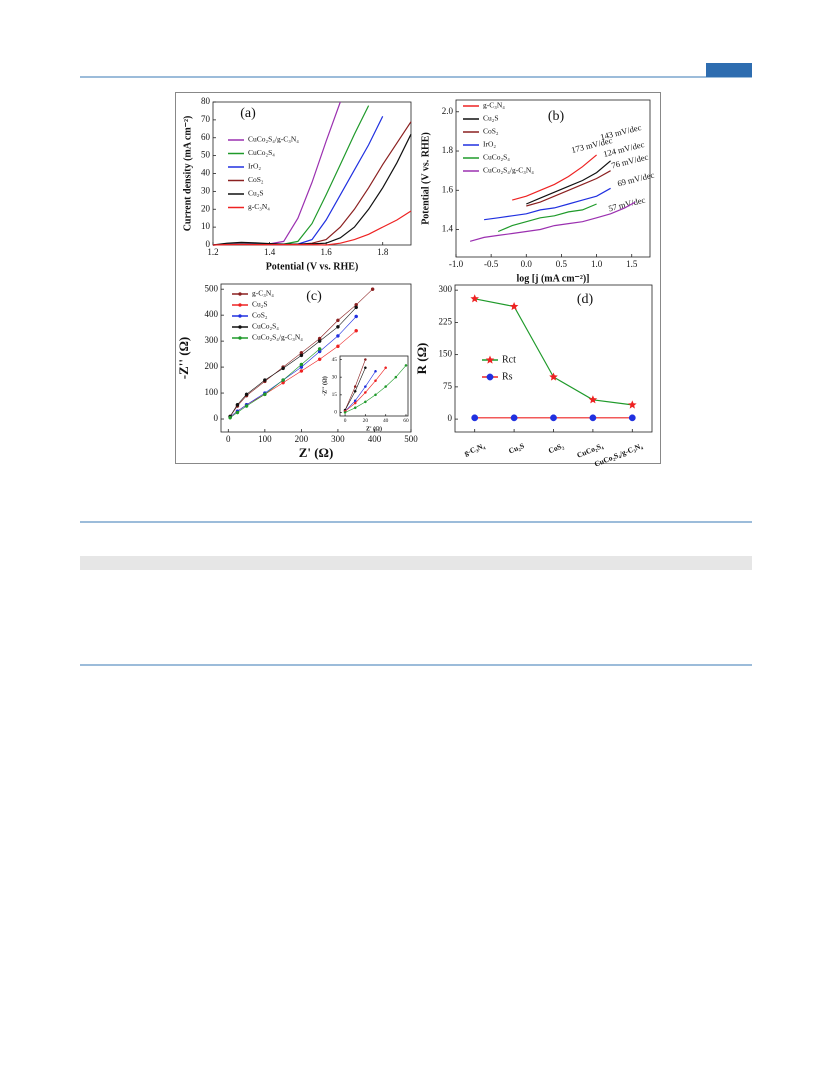 The height and width of the screenshot is (1091, 833). What do you see at coordinates (212, 366) in the screenshot?
I see `y-tick-label: 200` at bounding box center [212, 366].